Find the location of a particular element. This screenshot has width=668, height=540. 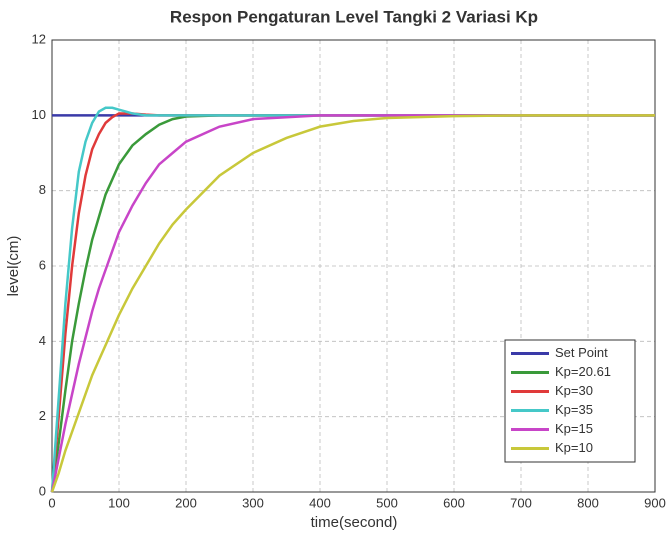

legend-box is located at coordinates (570, 401).